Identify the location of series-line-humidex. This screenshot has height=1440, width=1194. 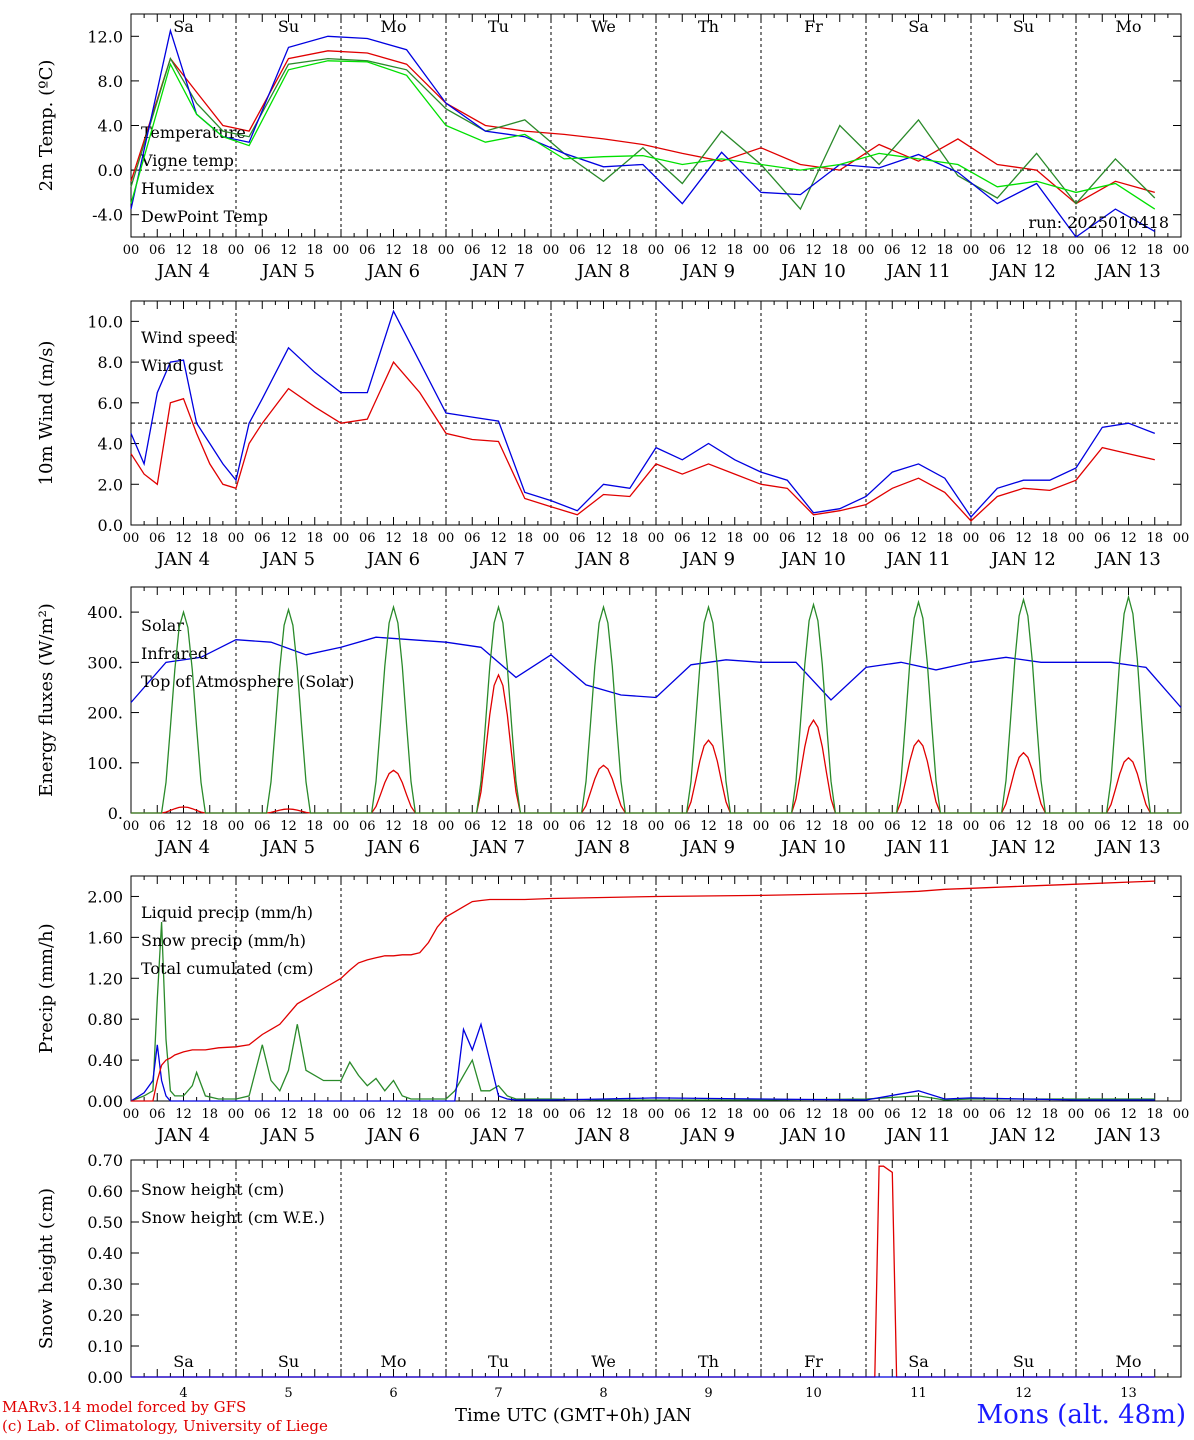
(643, 133).